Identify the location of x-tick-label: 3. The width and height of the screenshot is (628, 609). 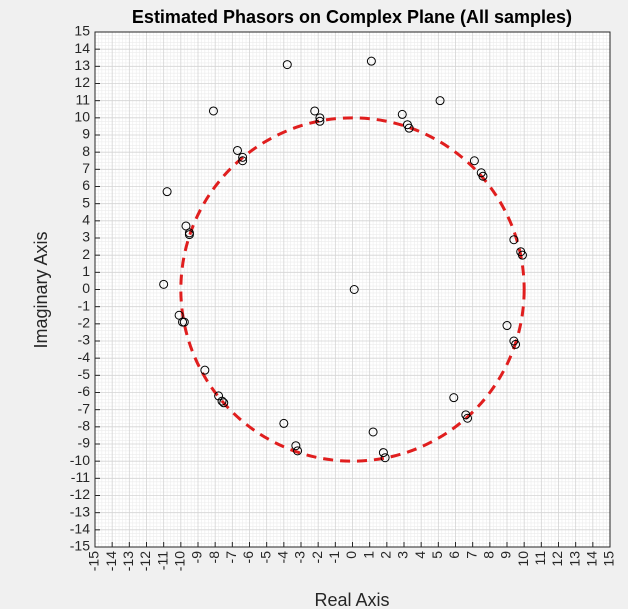
(403, 555).